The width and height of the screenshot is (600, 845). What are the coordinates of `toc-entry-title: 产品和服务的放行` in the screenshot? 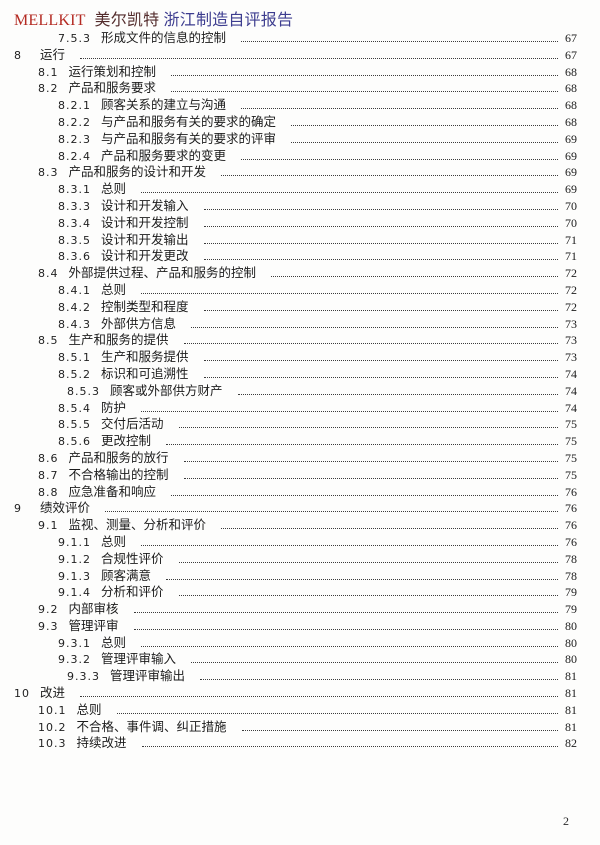 It's located at (118, 457).